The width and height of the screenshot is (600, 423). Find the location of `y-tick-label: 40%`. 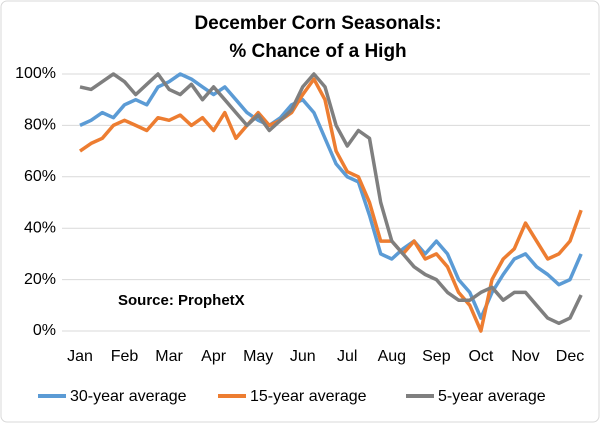

y-tick-label: 40% is located at coordinates (40, 227).